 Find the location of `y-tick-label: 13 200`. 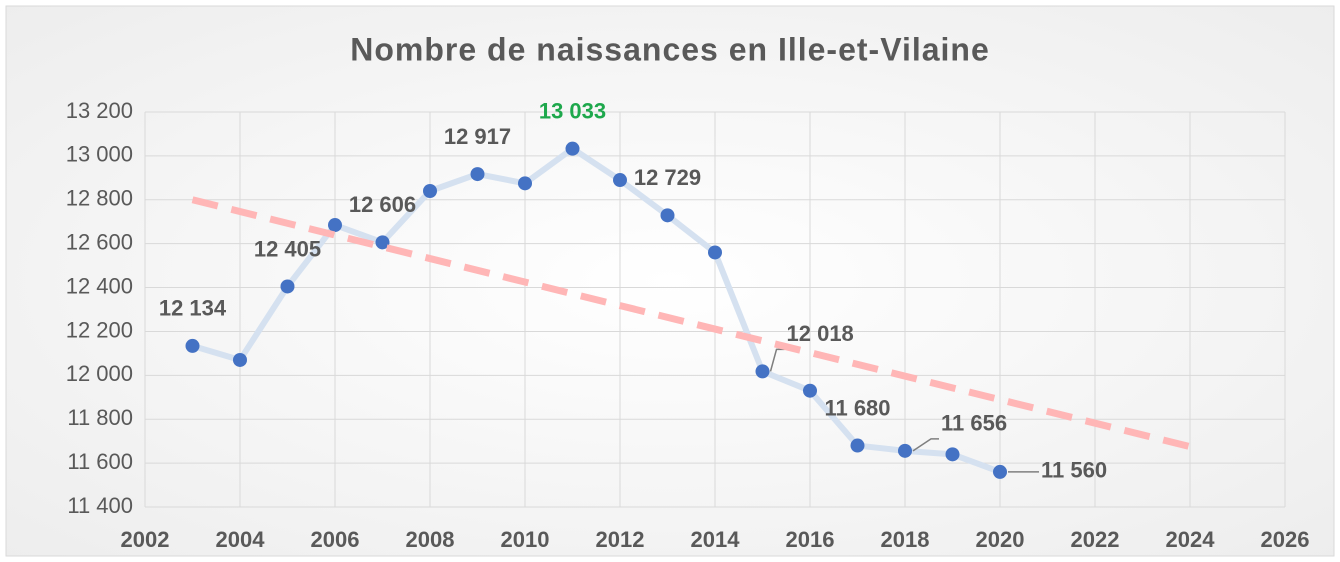

y-tick-label: 13 200 is located at coordinates (99, 110).